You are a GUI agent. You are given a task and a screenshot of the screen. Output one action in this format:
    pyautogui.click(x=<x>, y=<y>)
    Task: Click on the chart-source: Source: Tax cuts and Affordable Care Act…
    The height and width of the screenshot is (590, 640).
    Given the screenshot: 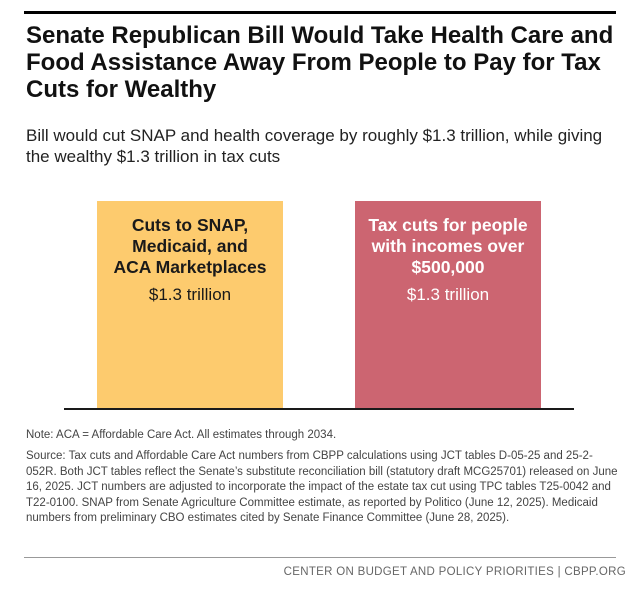 What is the action you would take?
    pyautogui.click(x=322, y=487)
    